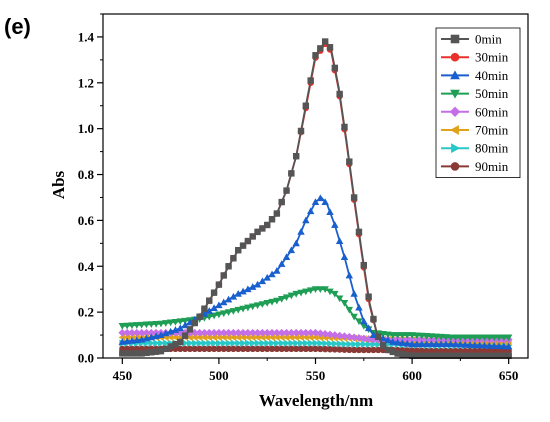 The height and width of the screenshot is (422, 550). I want to click on legend-item-0min: 0min, so click(471, 39).